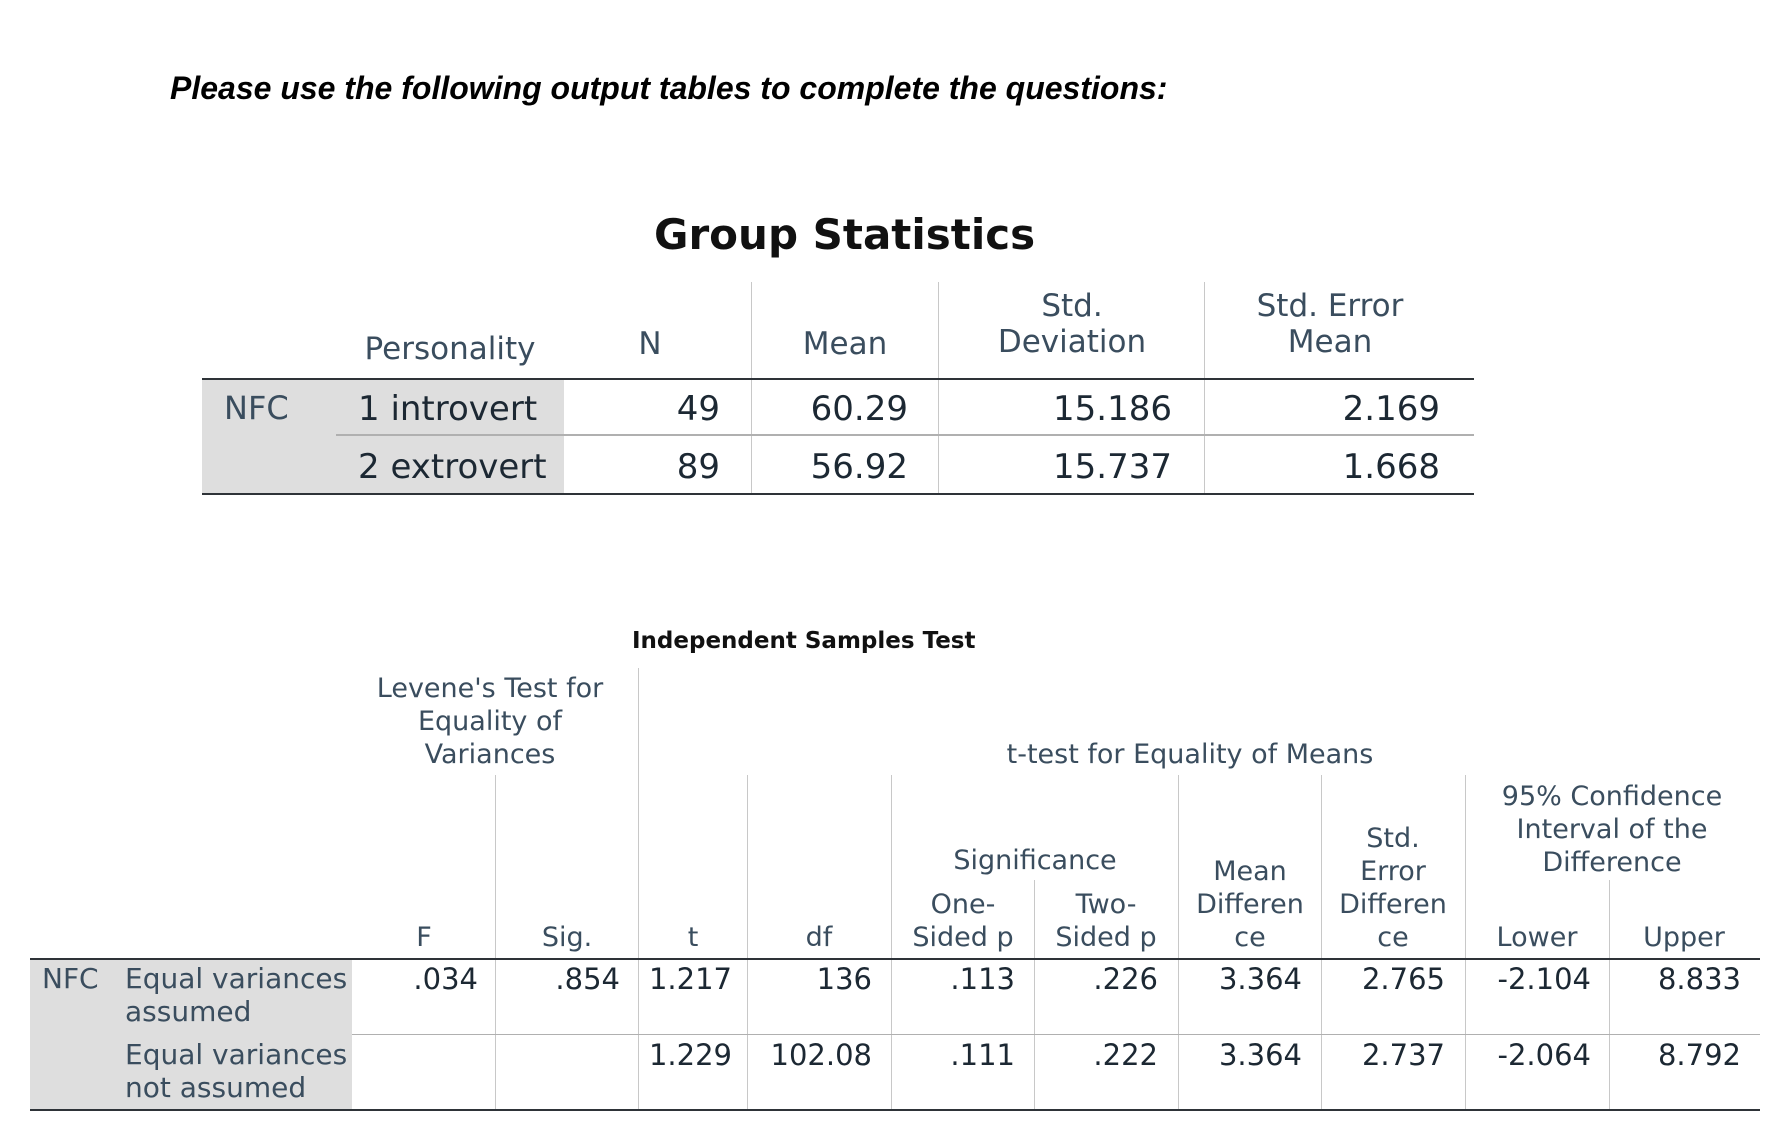 This screenshot has width=1772, height=1140. Describe the element at coordinates (690, 979) in the screenshot. I see `t-value: 1.217` at that location.